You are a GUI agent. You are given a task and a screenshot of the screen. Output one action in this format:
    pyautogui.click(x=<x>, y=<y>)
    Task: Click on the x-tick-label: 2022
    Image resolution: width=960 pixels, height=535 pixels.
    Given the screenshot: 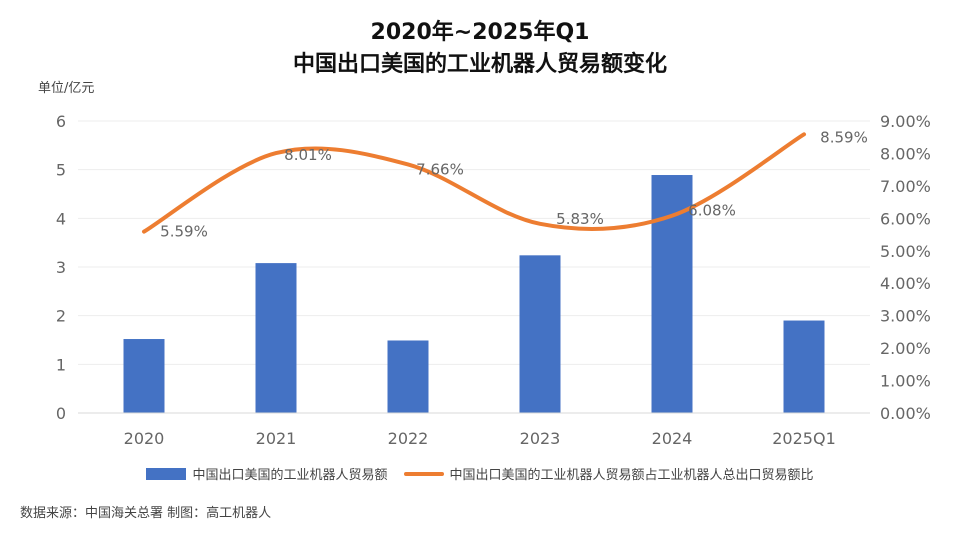 What is the action you would take?
    pyautogui.click(x=408, y=438)
    